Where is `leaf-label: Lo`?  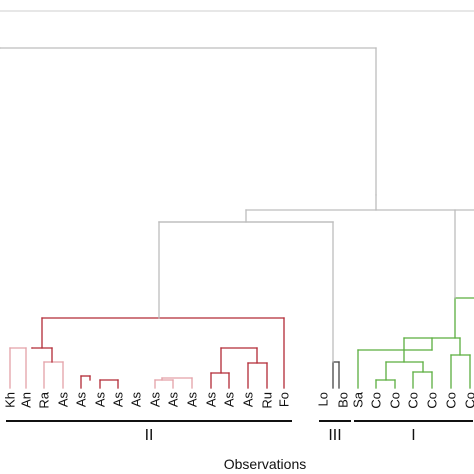 leaf-label: Lo is located at coordinates (323, 399).